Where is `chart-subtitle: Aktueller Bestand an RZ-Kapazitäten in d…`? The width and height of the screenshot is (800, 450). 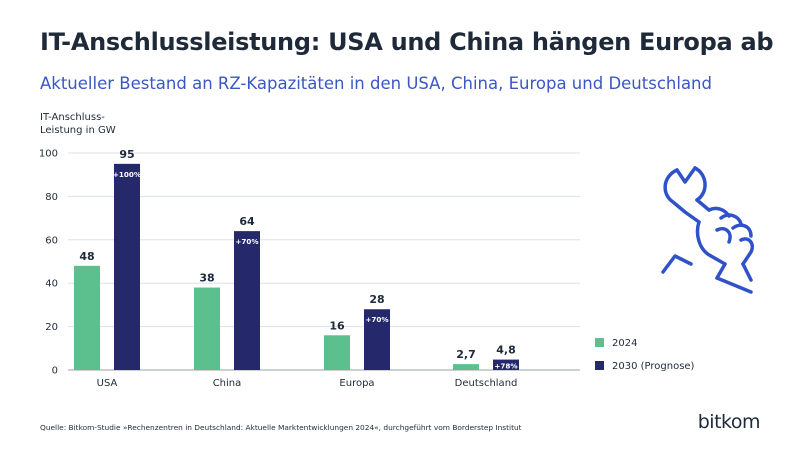
chart-subtitle: Aktueller Bestand an RZ-Kapazitäten in d… is located at coordinates (376, 83).